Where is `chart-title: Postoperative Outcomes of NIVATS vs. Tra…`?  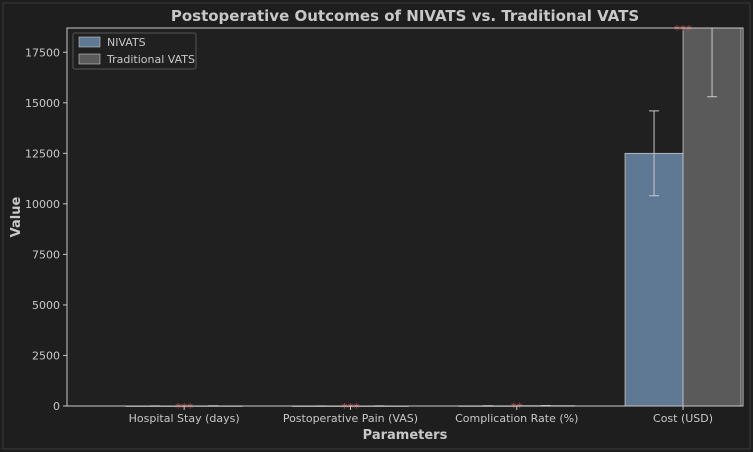 chart-title: Postoperative Outcomes of NIVATS vs. Tra… is located at coordinates (405, 16).